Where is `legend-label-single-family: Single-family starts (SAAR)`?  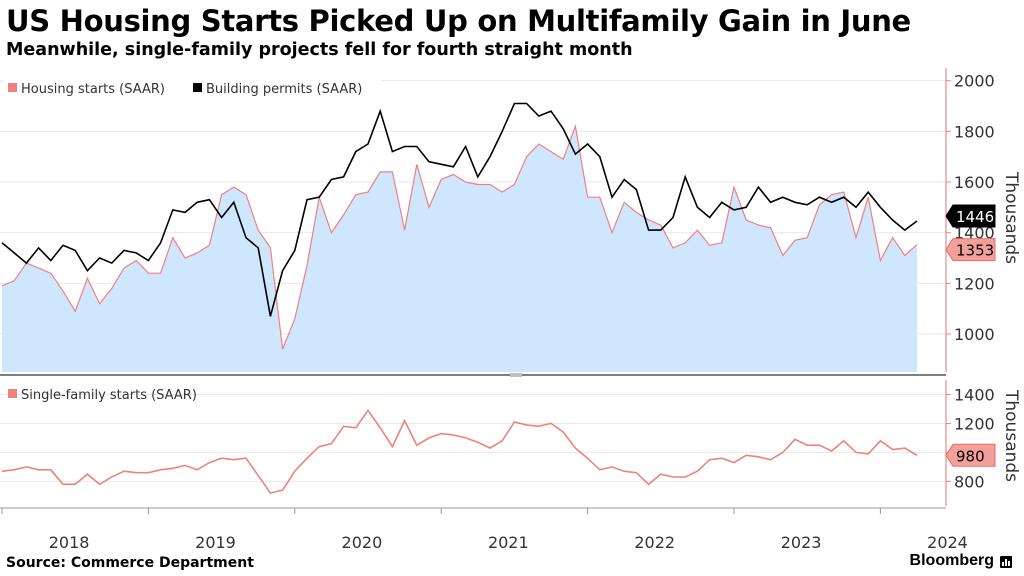 legend-label-single-family: Single-family starts (SAAR) is located at coordinates (109, 395).